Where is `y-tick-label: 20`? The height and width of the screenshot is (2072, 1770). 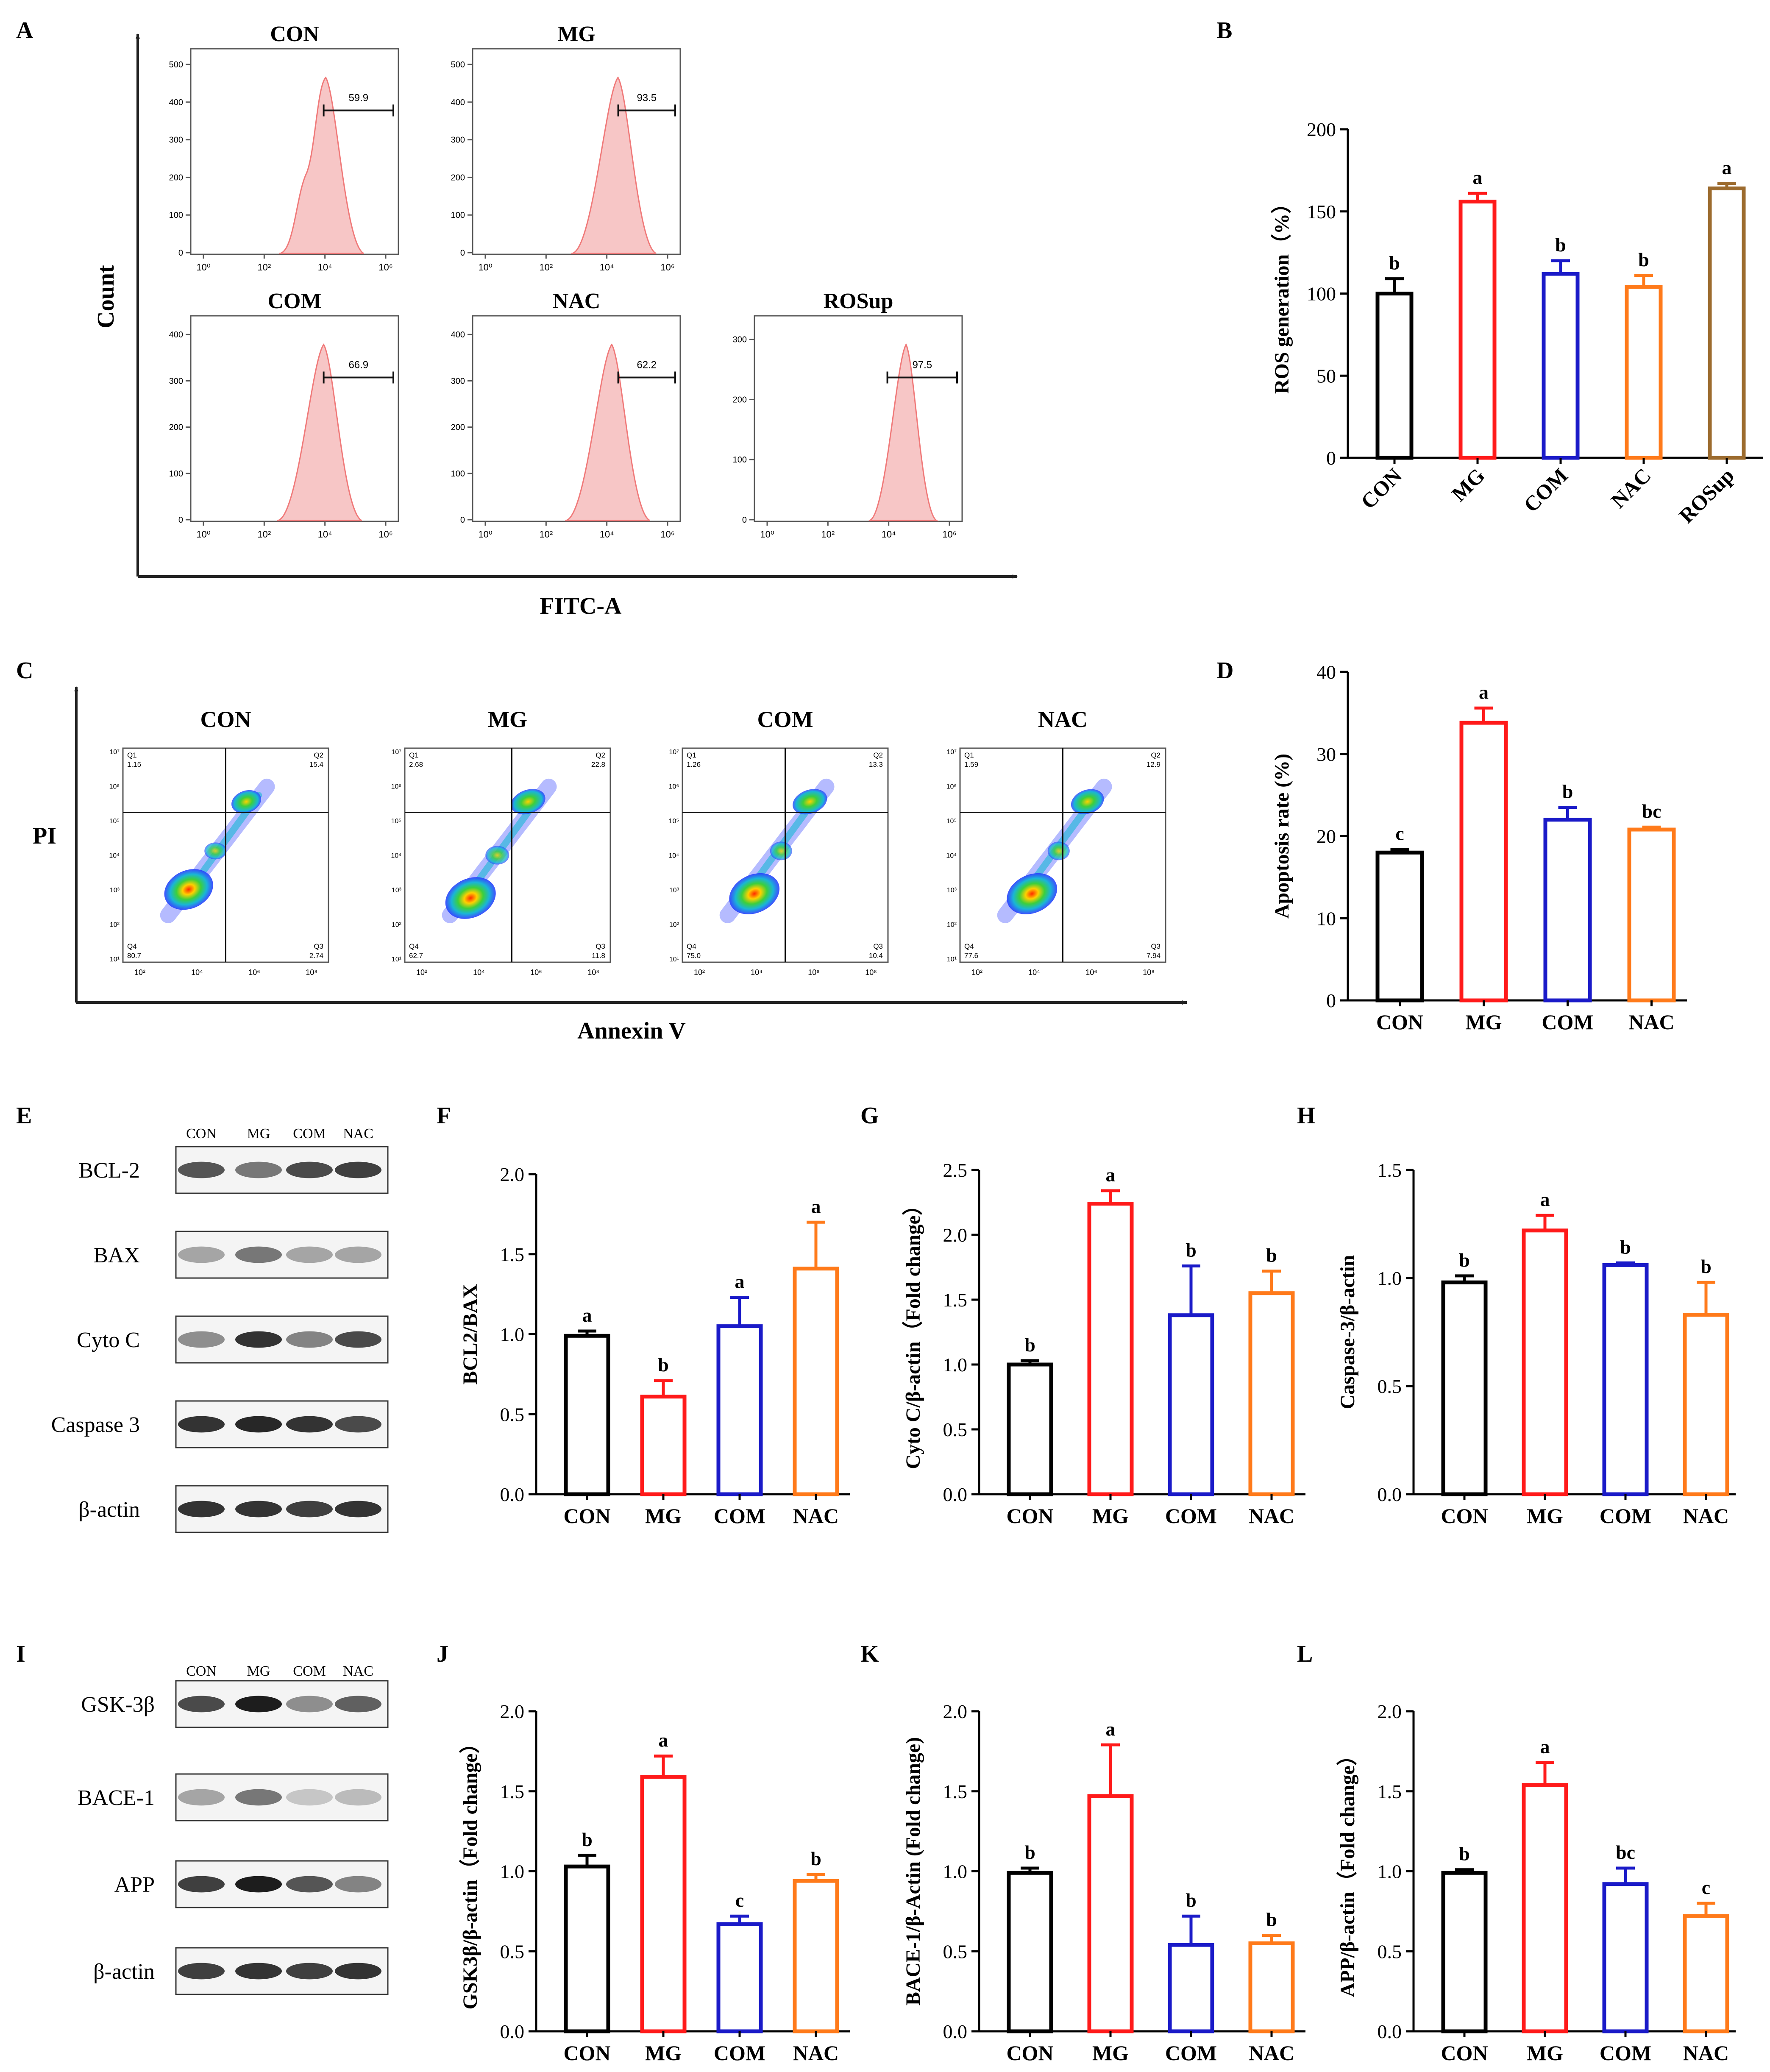 y-tick-label: 20 is located at coordinates (1326, 836).